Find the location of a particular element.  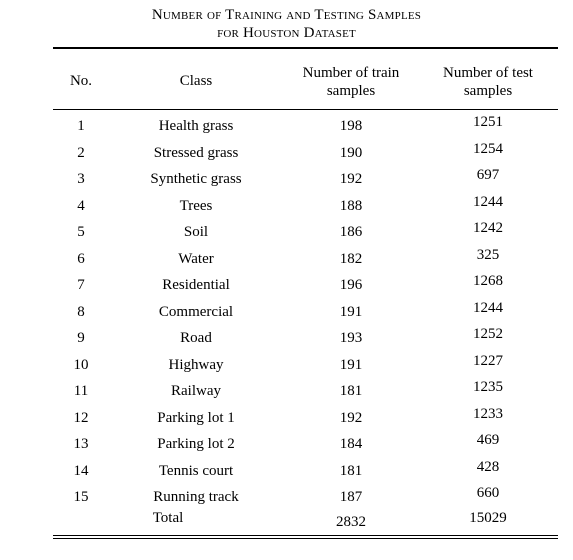

table-row: 14 Tennis court 181 428 is located at coordinates (286, 470).